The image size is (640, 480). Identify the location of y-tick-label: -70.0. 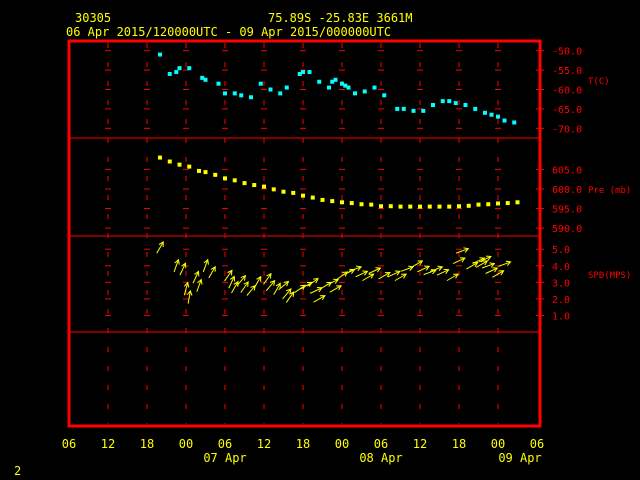
(567, 129).